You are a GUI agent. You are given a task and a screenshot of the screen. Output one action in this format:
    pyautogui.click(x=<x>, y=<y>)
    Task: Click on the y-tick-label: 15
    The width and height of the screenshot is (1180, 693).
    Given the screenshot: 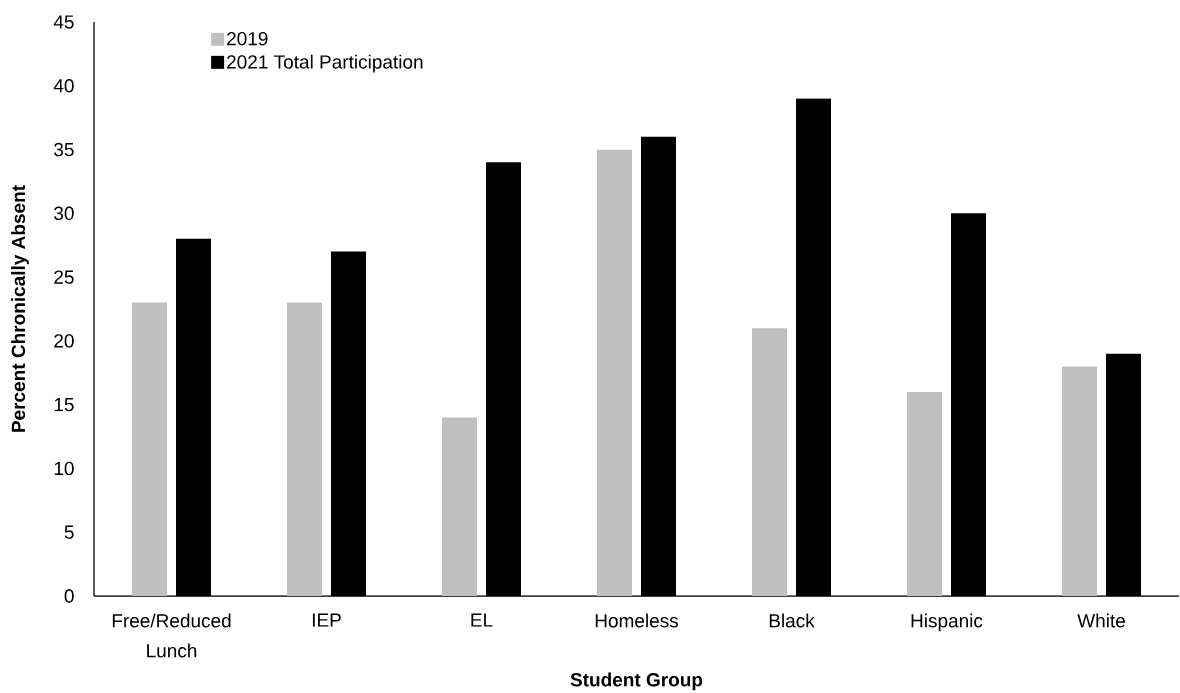 What is the action you would take?
    pyautogui.click(x=64, y=405)
    